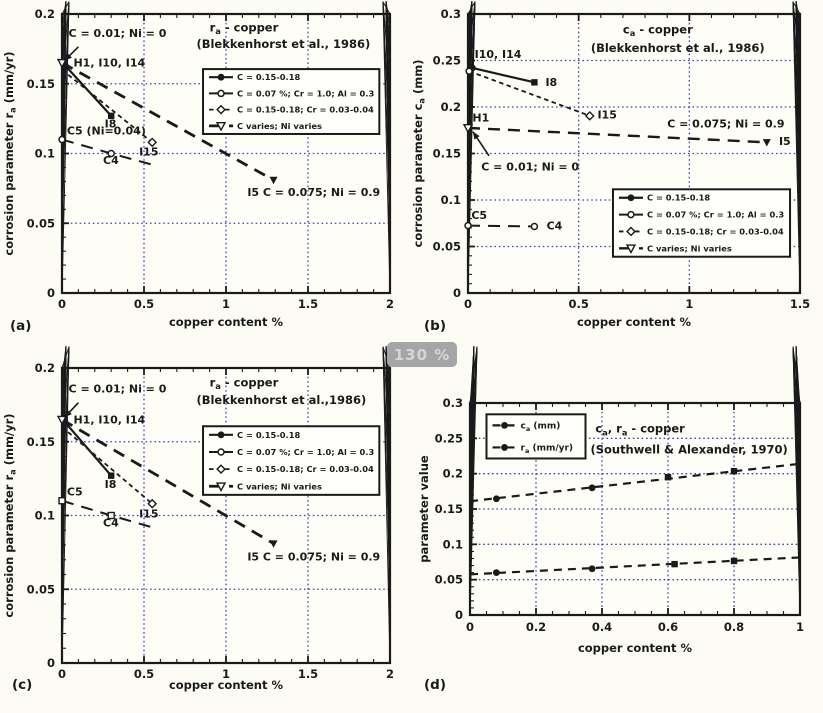  What do you see at coordinates (734, 627) in the screenshot?
I see `x-tick-label: 0.8` at bounding box center [734, 627].